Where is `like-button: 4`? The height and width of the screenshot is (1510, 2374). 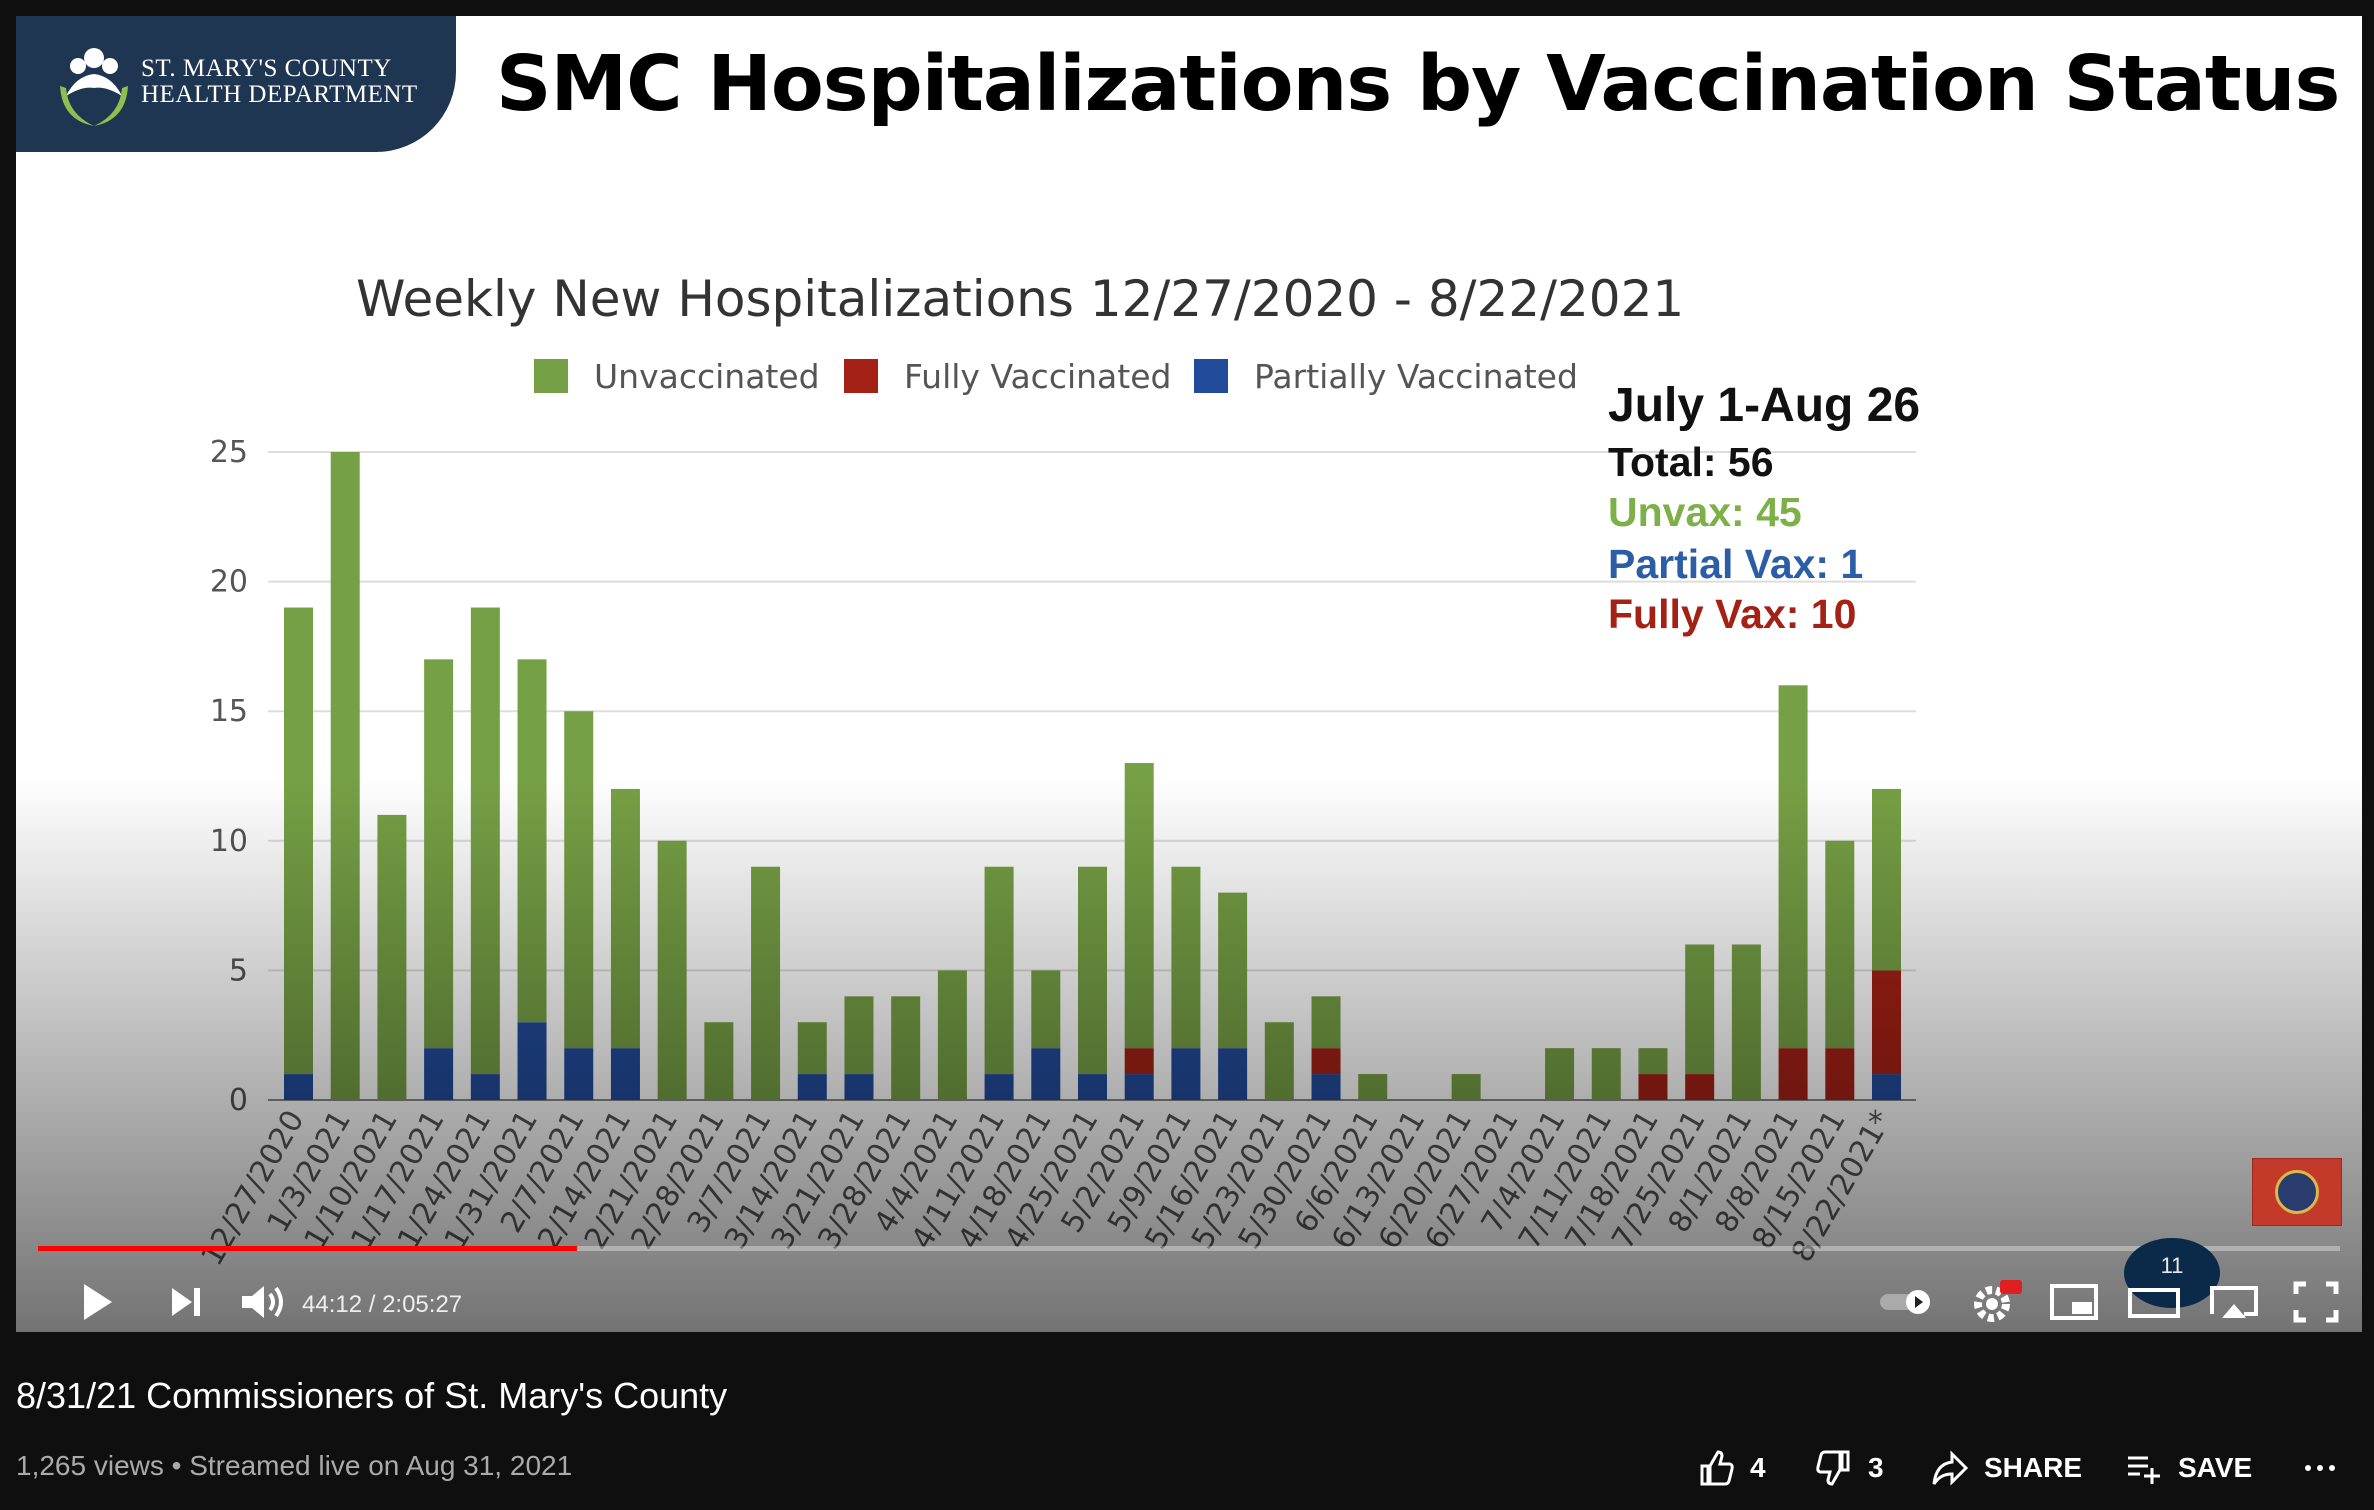
like-button: 4 is located at coordinates (1731, 1468).